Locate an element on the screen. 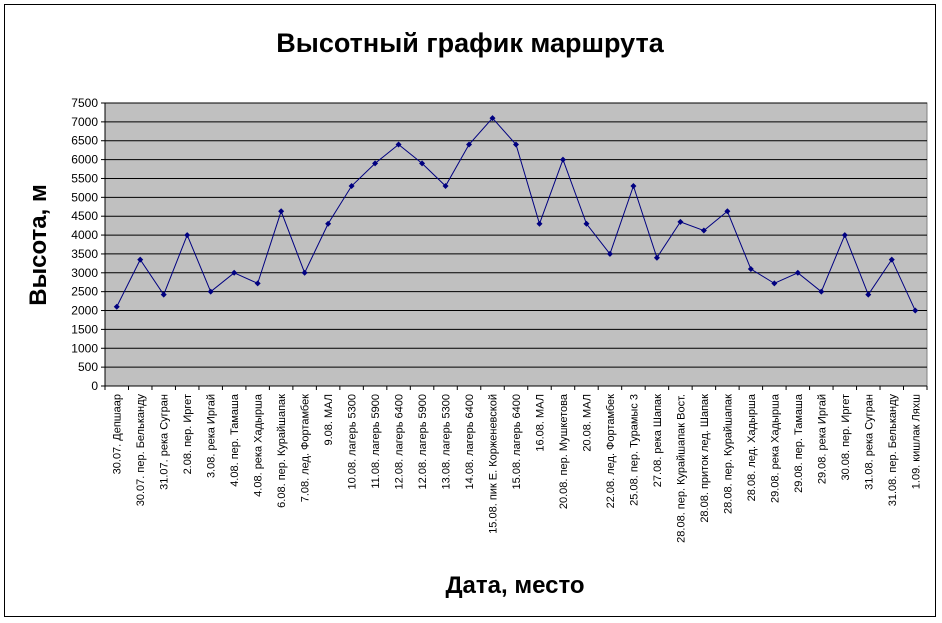 This screenshot has width=942, height=623. y-tick-label: 3500 is located at coordinates (84, 254).